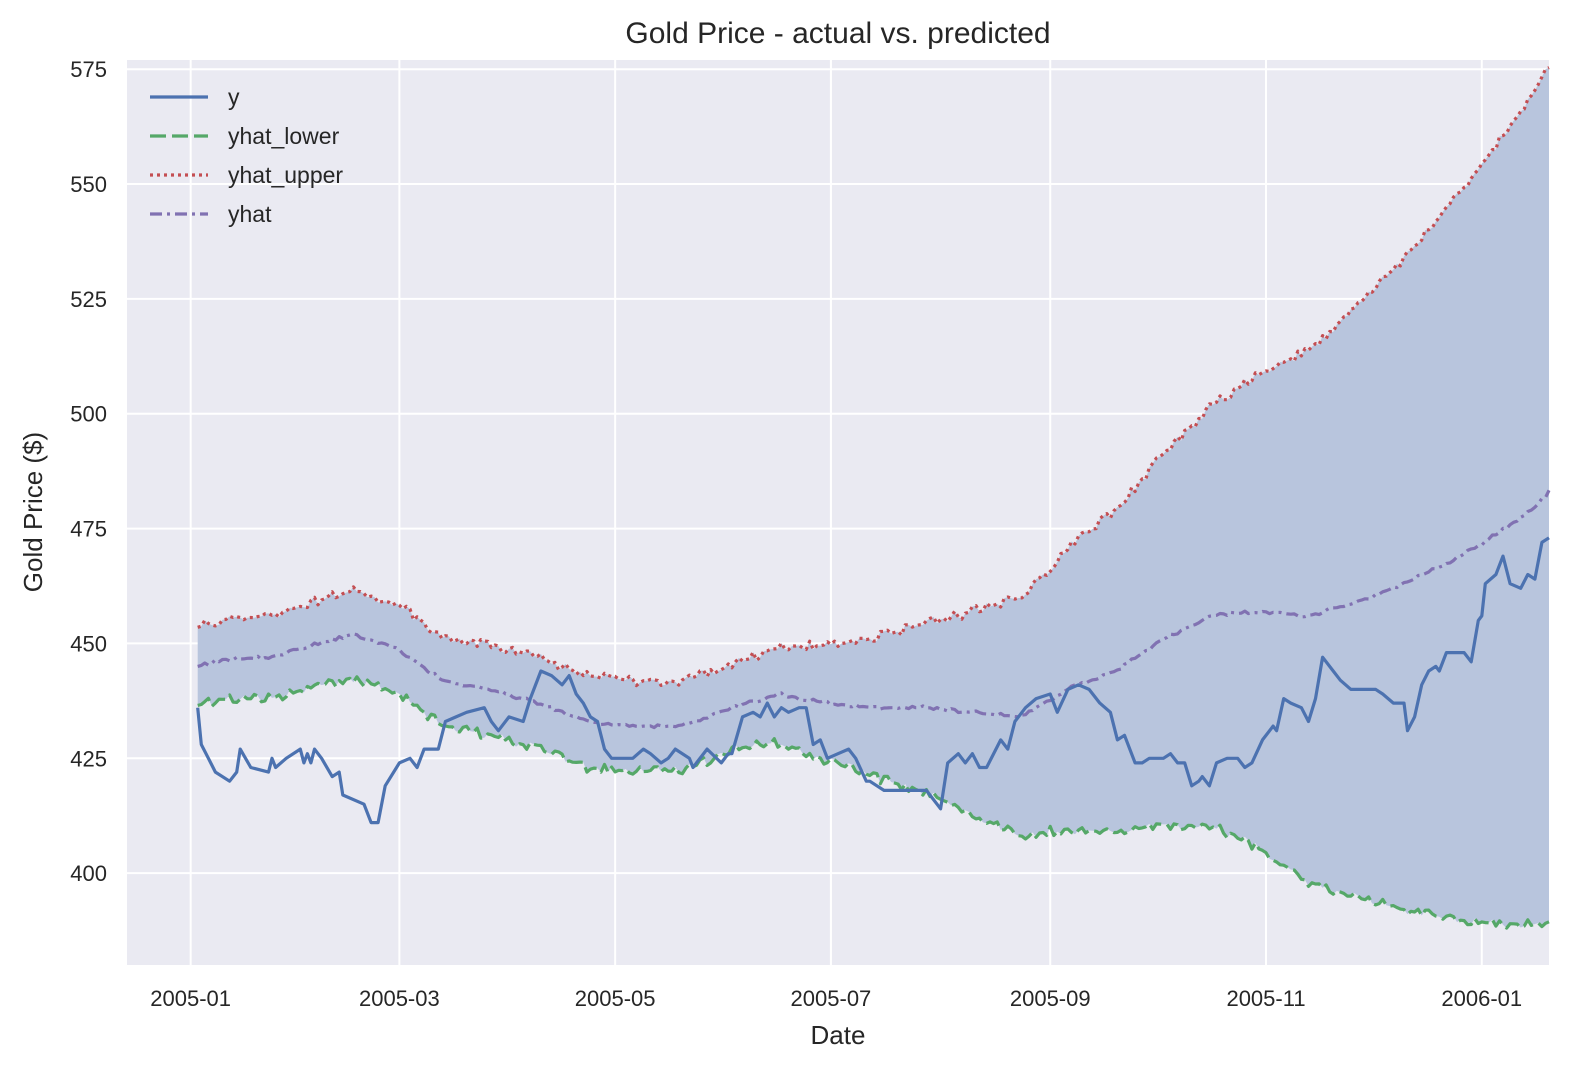 Image resolution: width=1580 pixels, height=1080 pixels. Describe the element at coordinates (33, 512) in the screenshot. I see `y-axis-label: Gold Price ($)` at that location.